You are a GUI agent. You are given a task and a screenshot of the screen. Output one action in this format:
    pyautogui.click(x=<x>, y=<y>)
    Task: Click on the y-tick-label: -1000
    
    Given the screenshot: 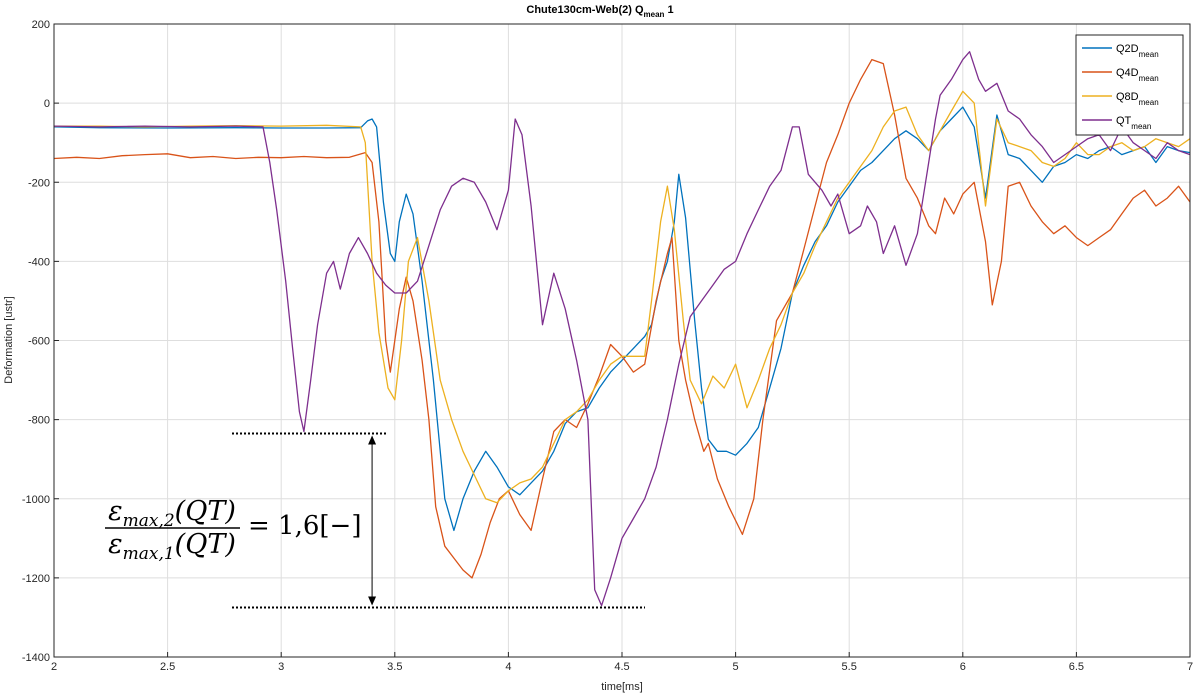 What is the action you would take?
    pyautogui.click(x=36, y=500)
    